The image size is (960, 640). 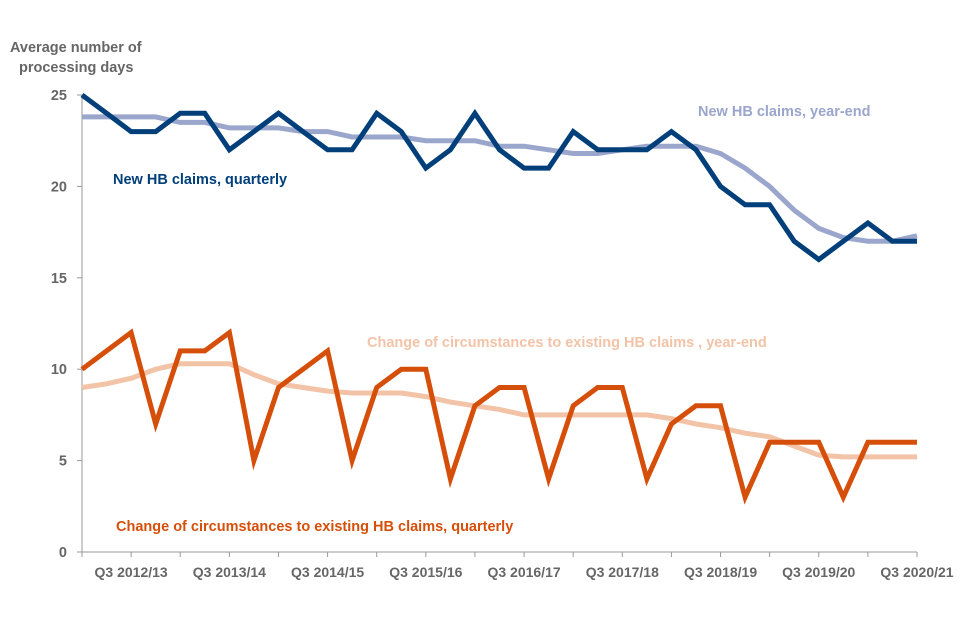 I want to click on x-tick-label: Q3 2018/19, so click(x=720, y=572).